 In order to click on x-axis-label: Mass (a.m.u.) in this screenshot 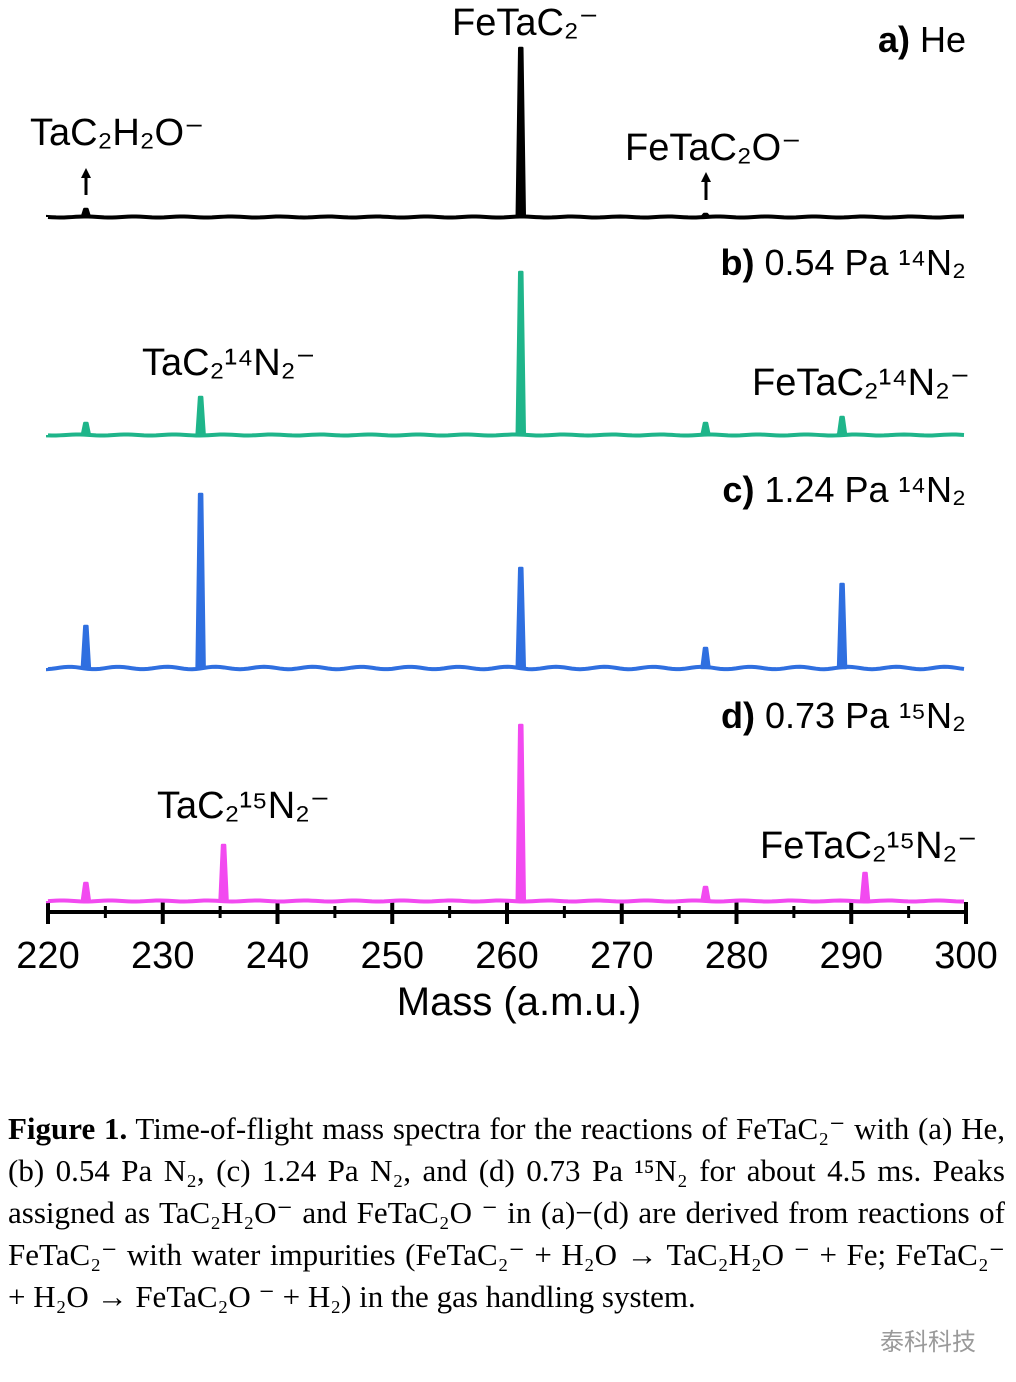, I will do `click(519, 1002)`.